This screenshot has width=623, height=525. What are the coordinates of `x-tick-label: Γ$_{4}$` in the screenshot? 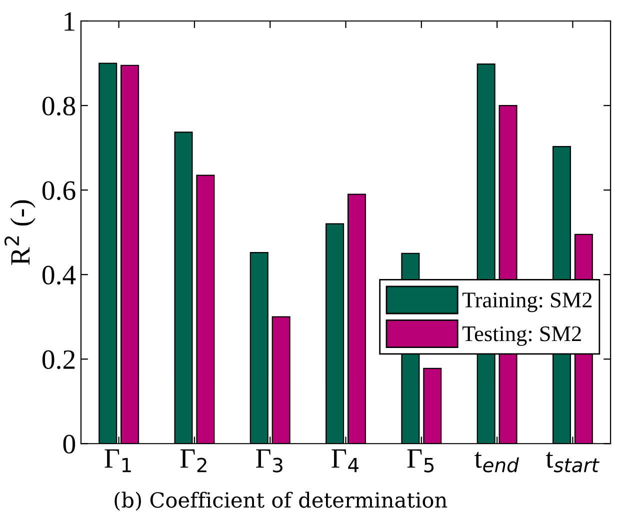 It's located at (345, 460).